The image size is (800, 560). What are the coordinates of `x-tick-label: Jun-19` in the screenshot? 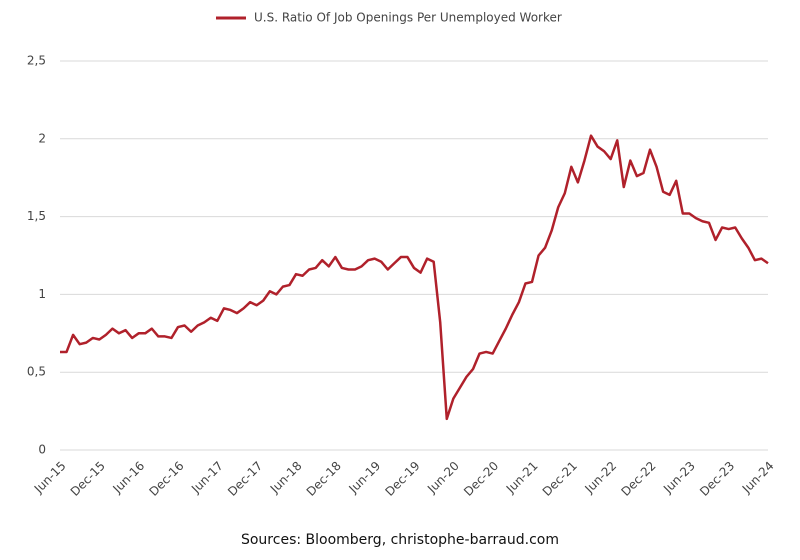 It's located at (365, 478).